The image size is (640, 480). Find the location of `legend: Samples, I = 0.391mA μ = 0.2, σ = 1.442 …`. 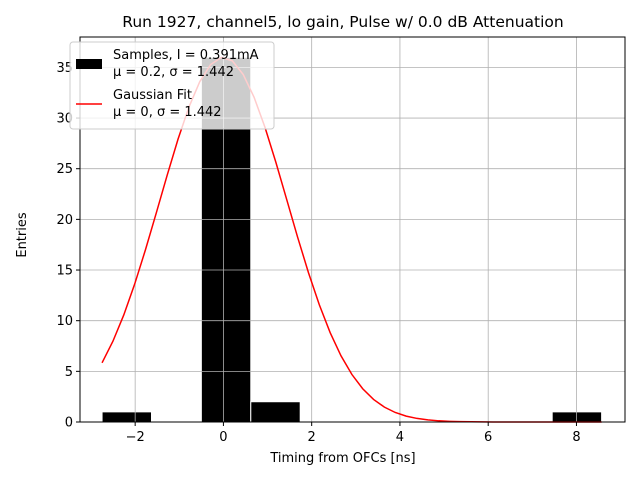

legend: Samples, I = 0.391mA μ = 0.2, σ = 1.442 … is located at coordinates (172, 85).